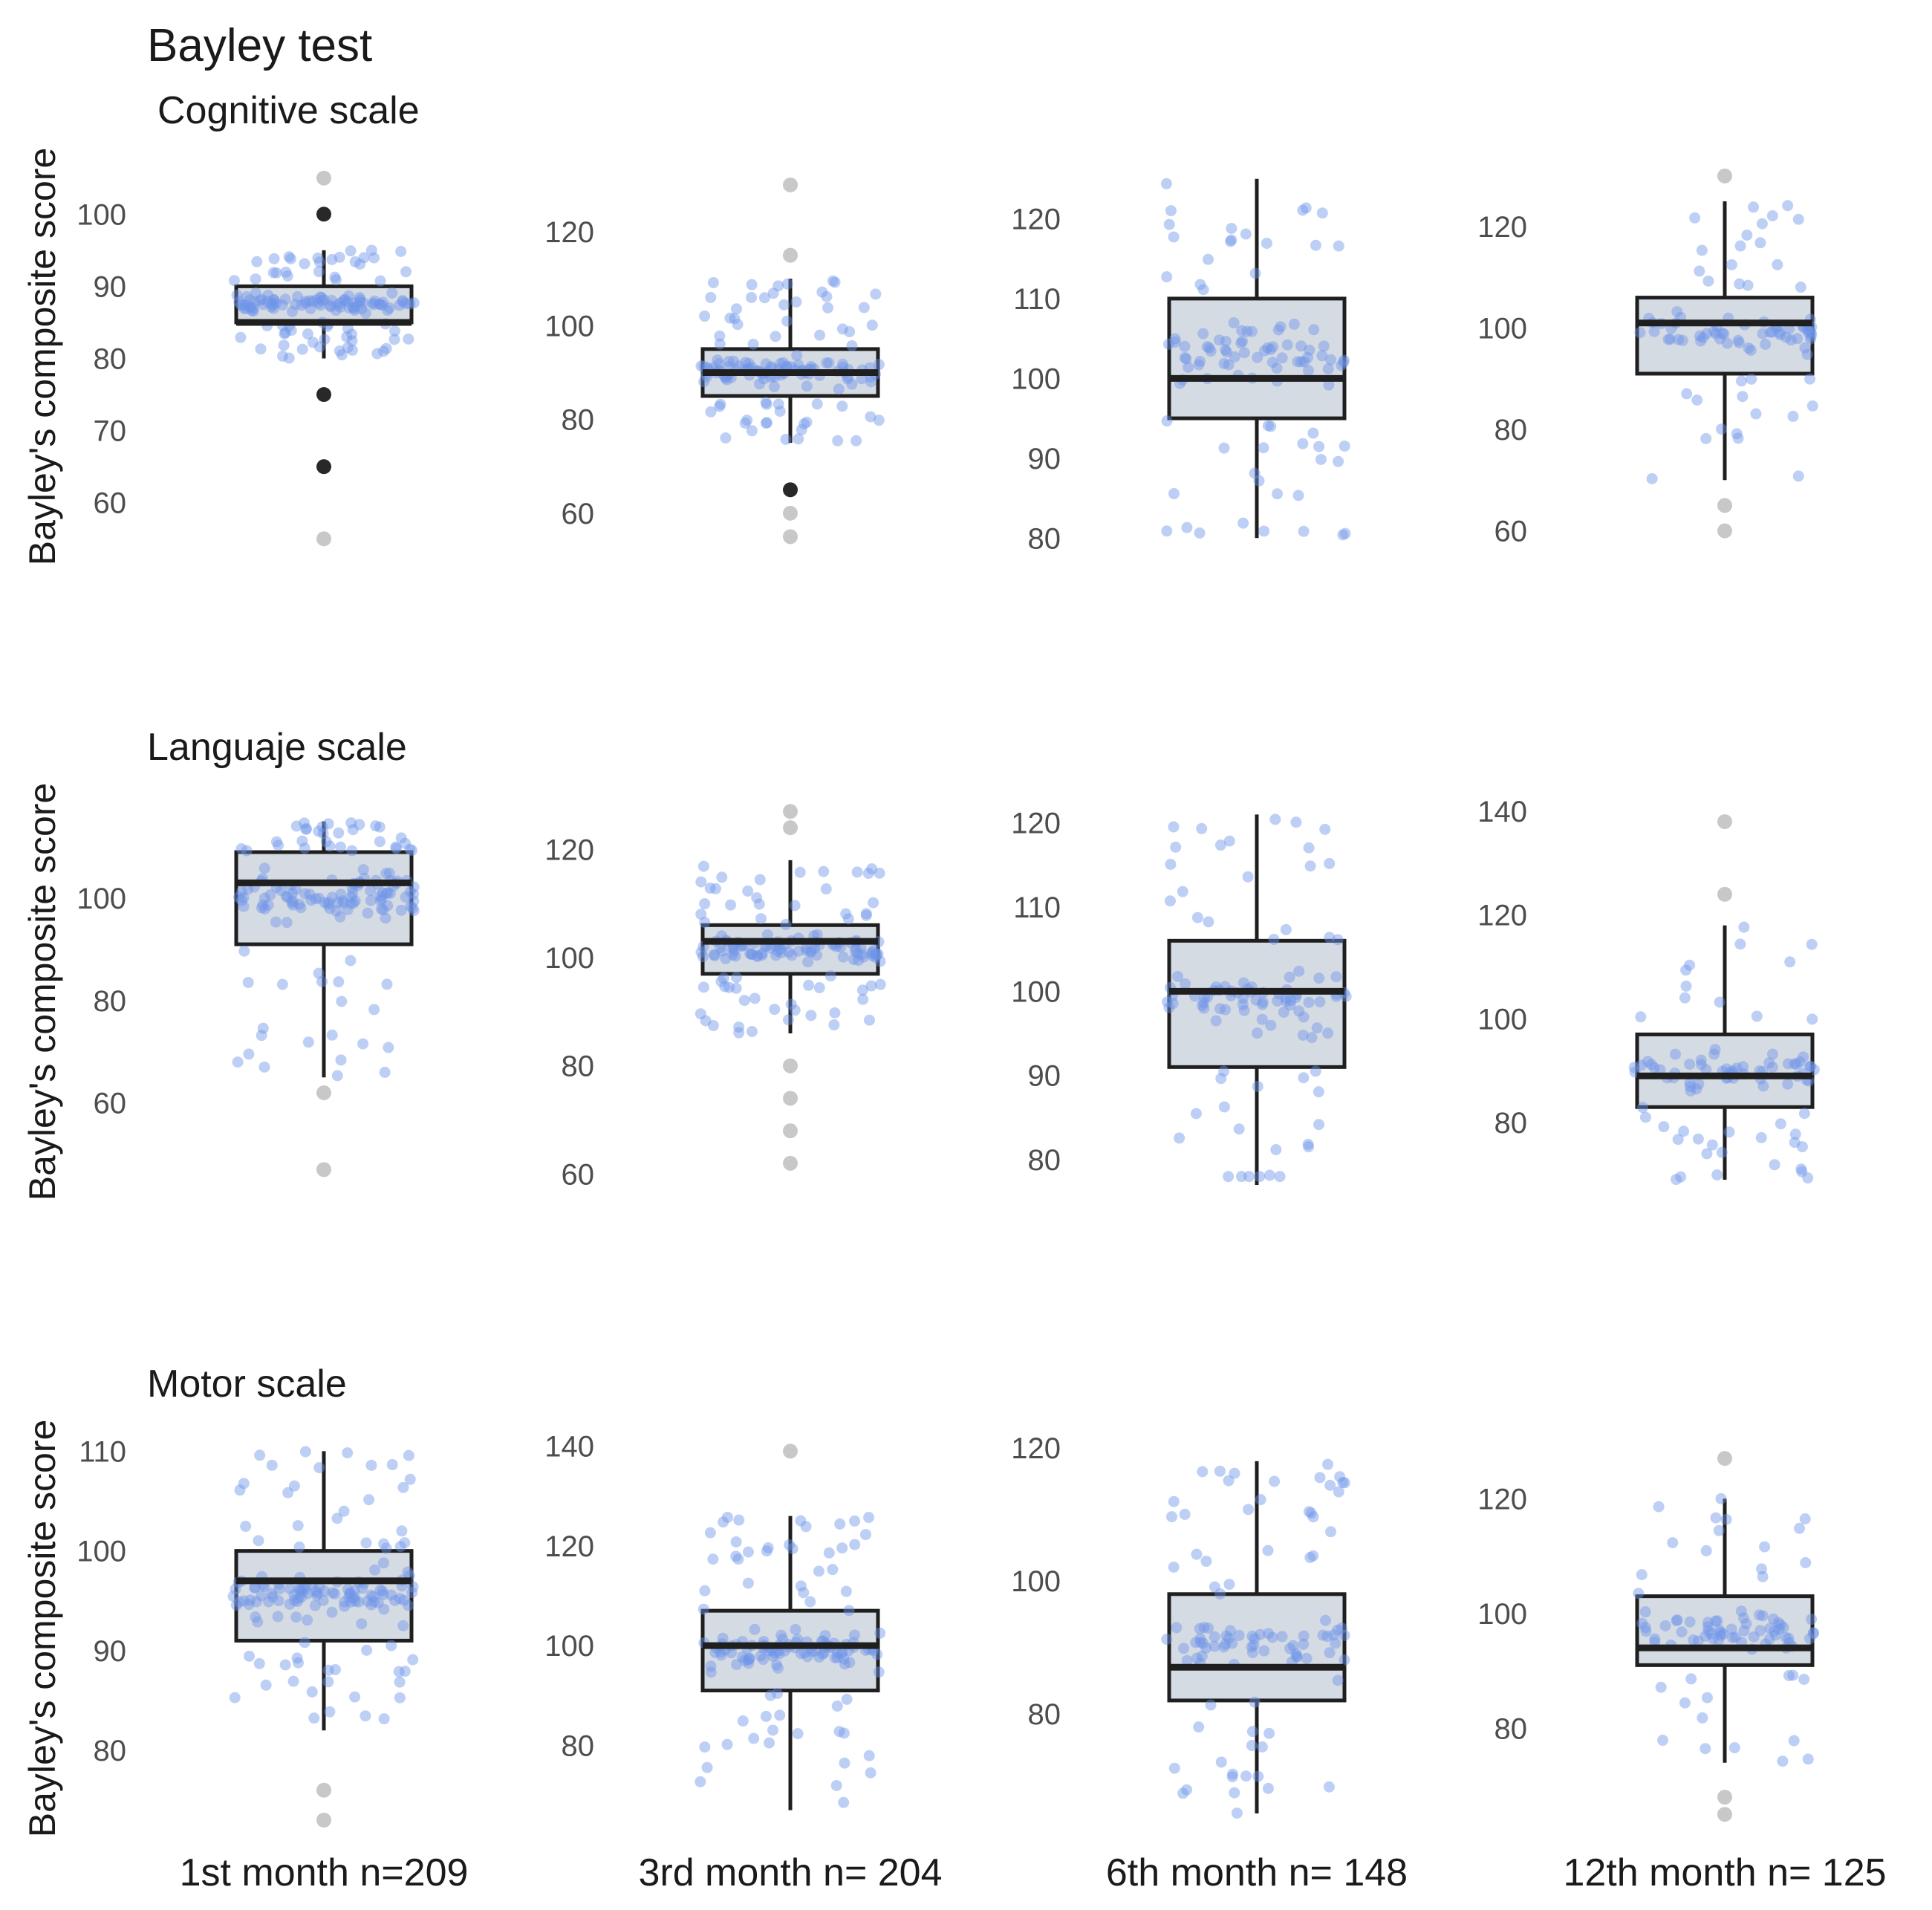 The height and width of the screenshot is (1910, 1932). Describe the element at coordinates (790, 490) in the screenshot. I see `outlier-point` at that location.